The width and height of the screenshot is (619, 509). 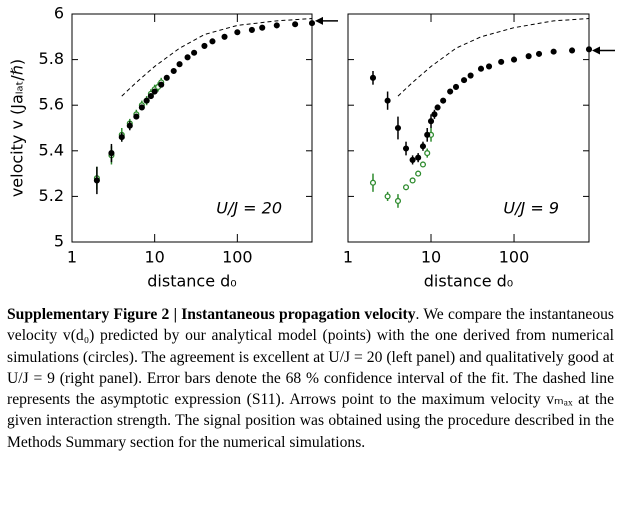 What do you see at coordinates (531, 208) in the screenshot?
I see `panel-annotation: U/J = 9` at bounding box center [531, 208].